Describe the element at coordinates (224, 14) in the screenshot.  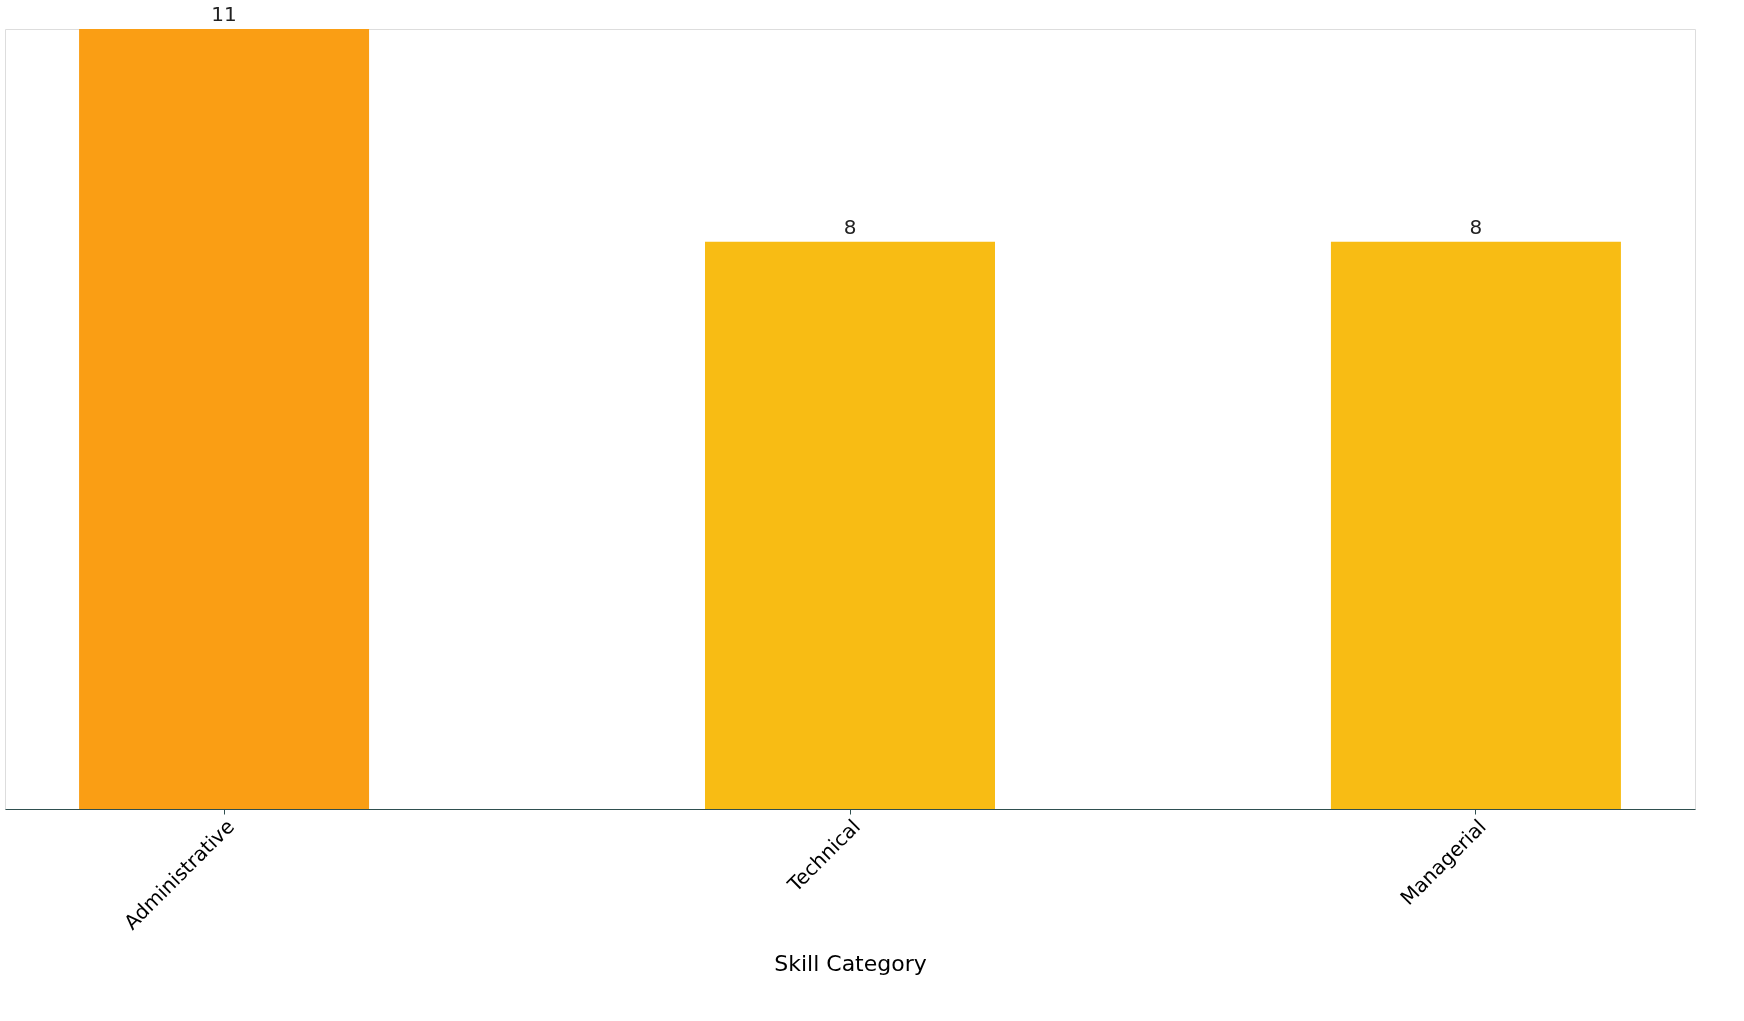
I see `data-label: 11` at that location.